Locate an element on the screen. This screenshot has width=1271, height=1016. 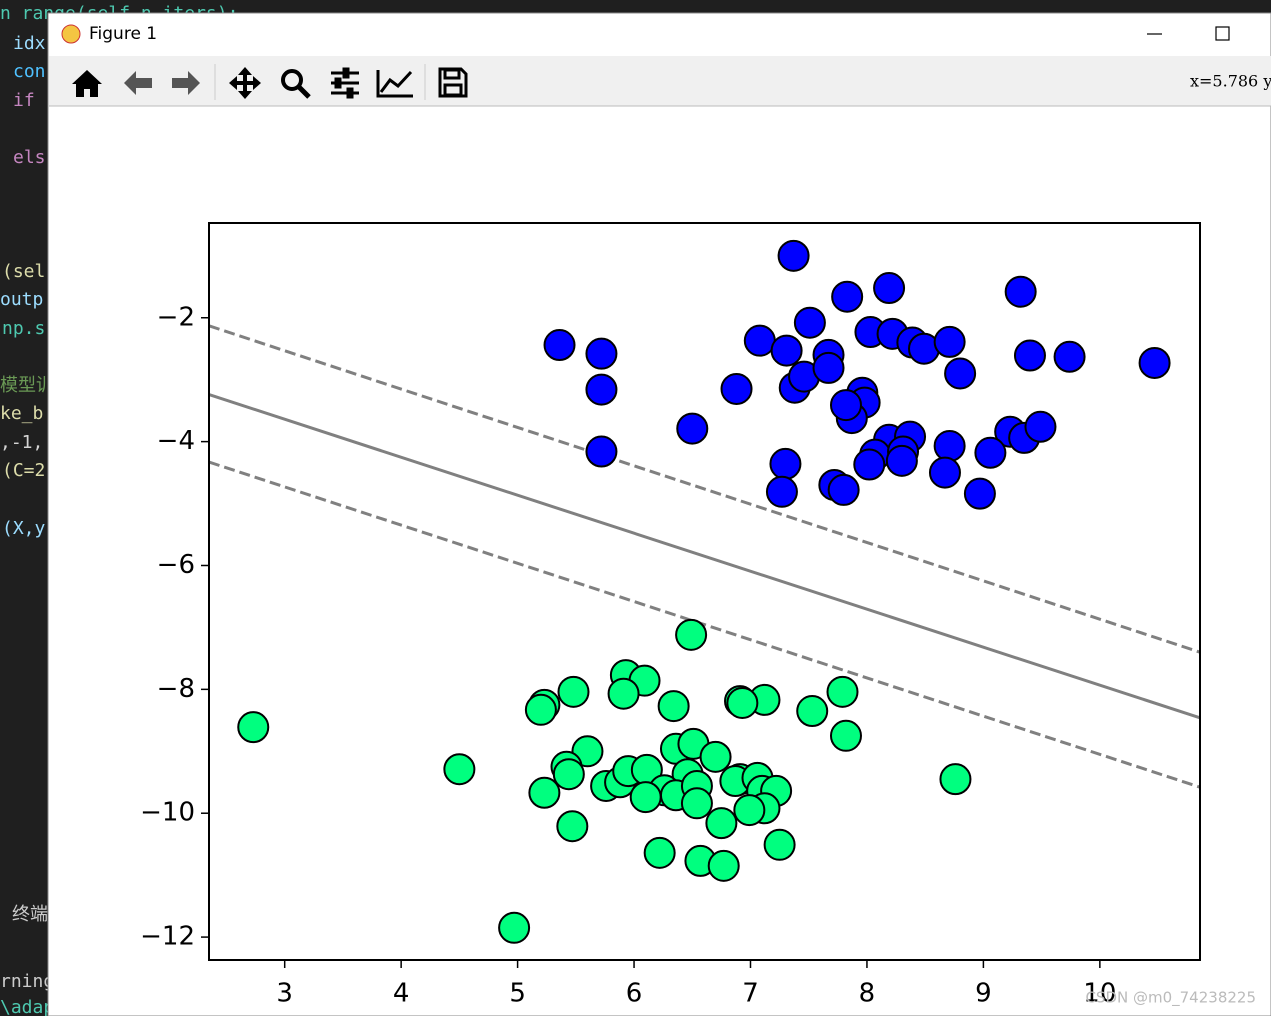
save-button is located at coordinates (453, 82).